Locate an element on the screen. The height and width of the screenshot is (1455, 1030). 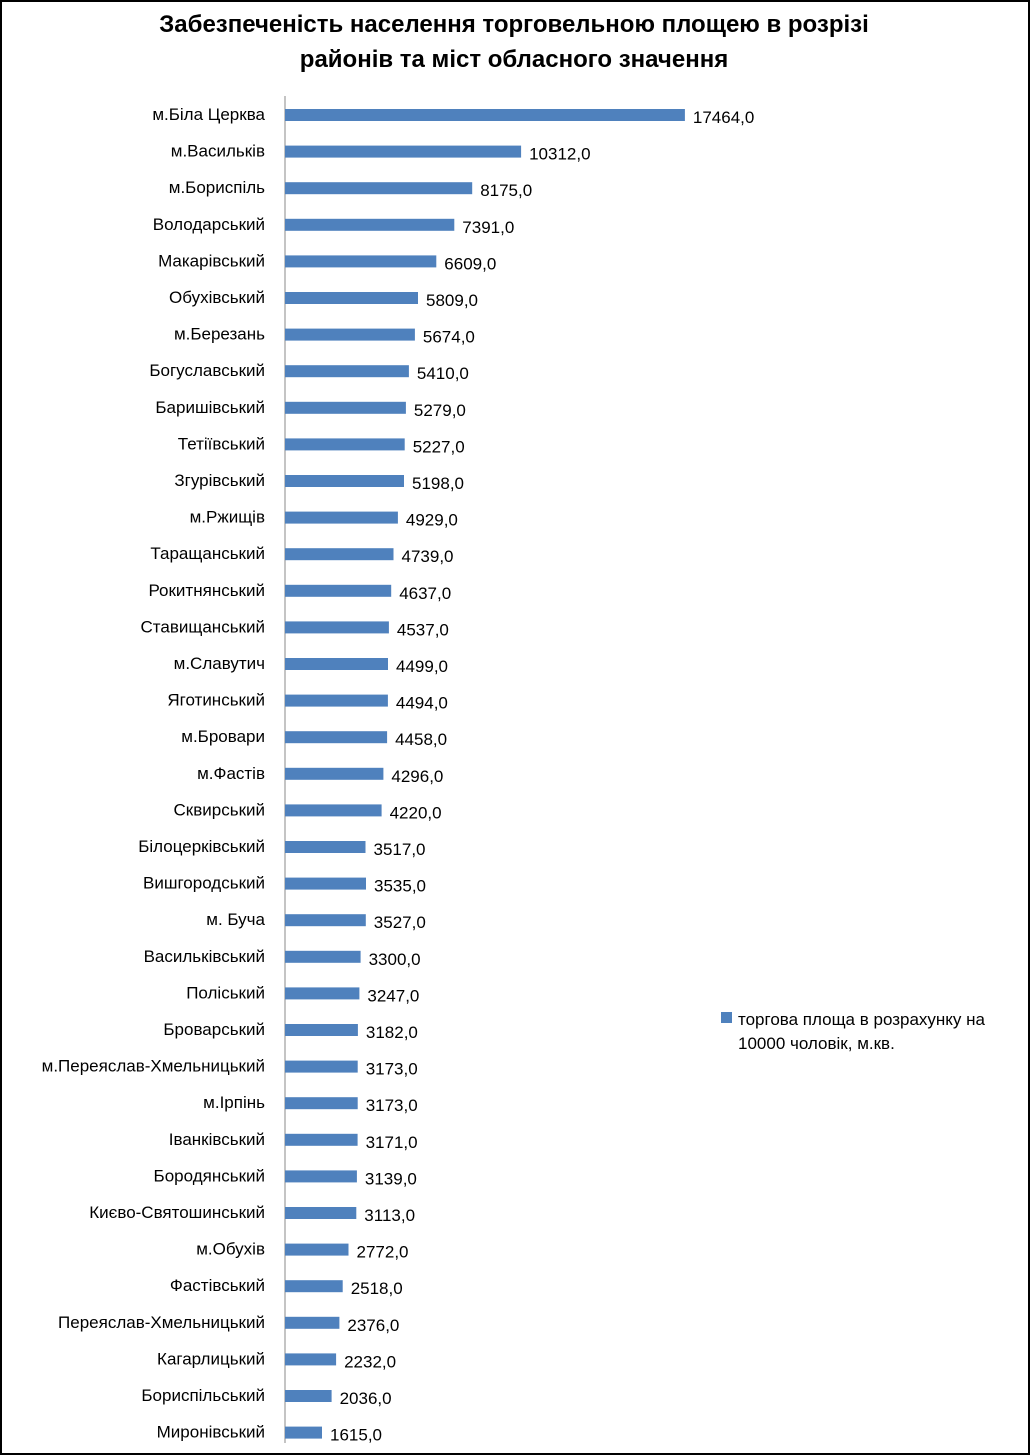
chart-title-line-2: районів та міст обласного значення is located at coordinates (514, 59).